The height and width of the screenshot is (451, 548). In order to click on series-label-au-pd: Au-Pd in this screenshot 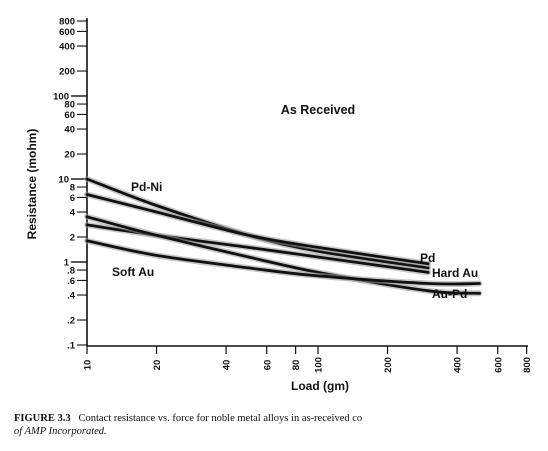, I will do `click(449, 294)`.